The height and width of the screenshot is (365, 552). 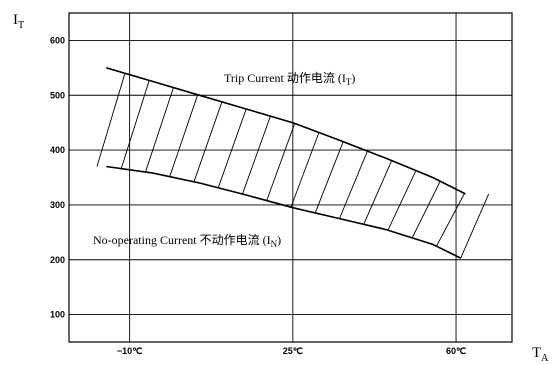 I want to click on y-tick-label: 100, so click(x=57, y=315).